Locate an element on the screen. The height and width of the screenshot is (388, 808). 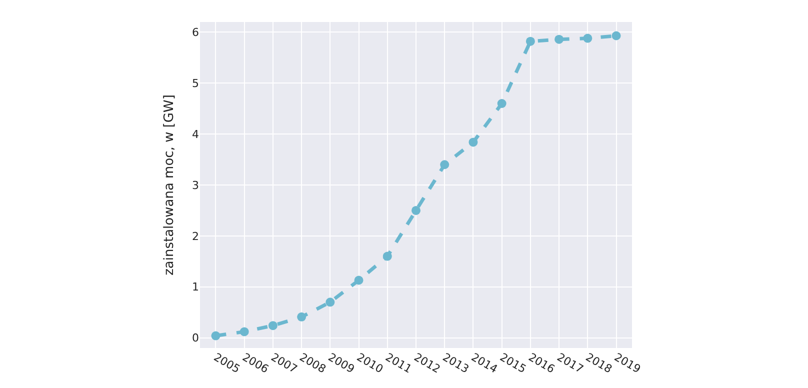
y-tick-label: 3 is located at coordinates (195, 185).